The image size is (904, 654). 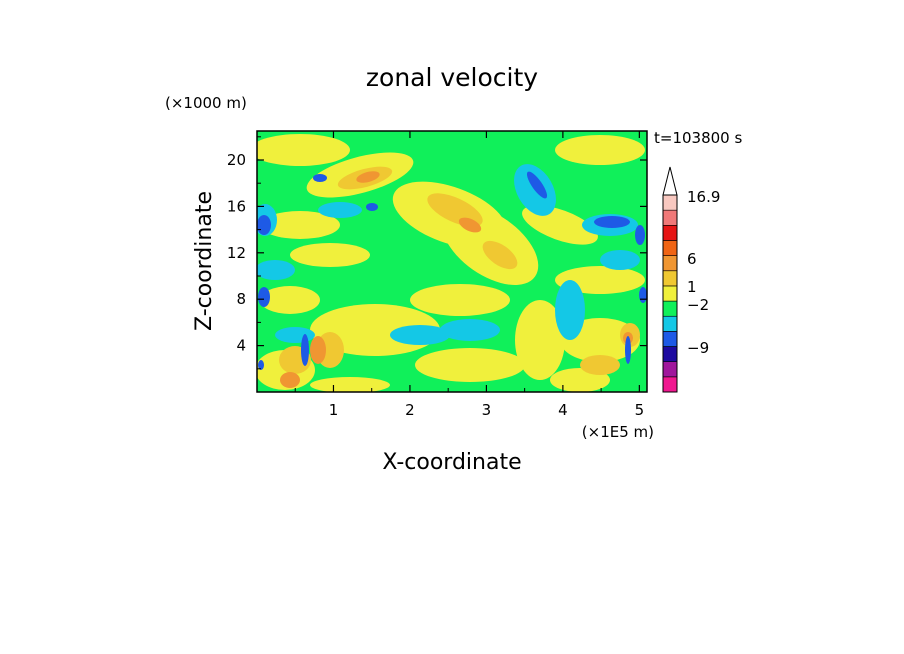 What do you see at coordinates (236, 160) in the screenshot?
I see `y-tick-label-4: 20` at bounding box center [236, 160].